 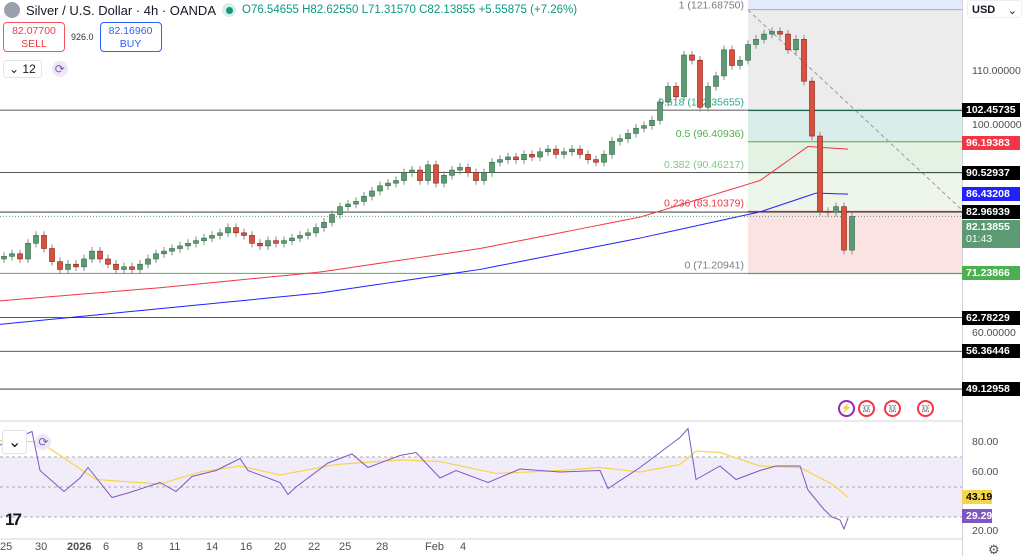 What do you see at coordinates (846, 408) in the screenshot?
I see `event-lightning-icon: ⚡` at bounding box center [846, 408].